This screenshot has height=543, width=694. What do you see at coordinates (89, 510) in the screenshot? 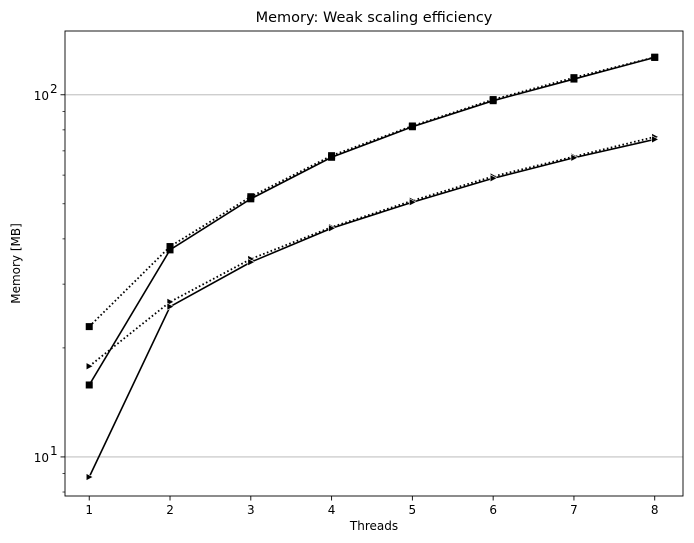
I see `x-tick-label: 1` at bounding box center [89, 510].